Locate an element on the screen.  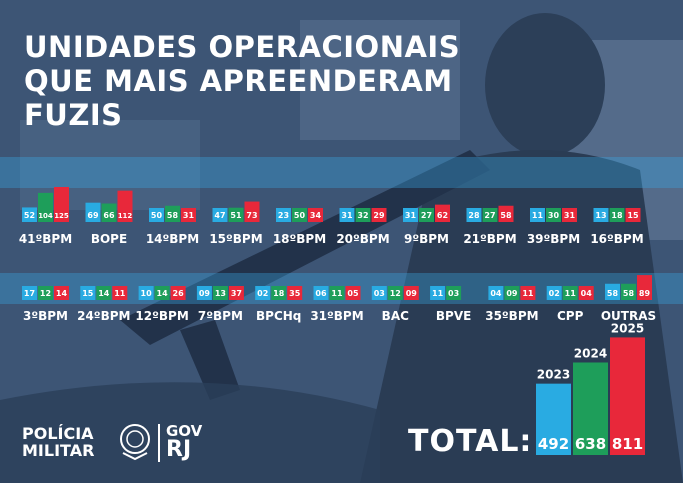
data-label: 34 is located at coordinates (316, 215).